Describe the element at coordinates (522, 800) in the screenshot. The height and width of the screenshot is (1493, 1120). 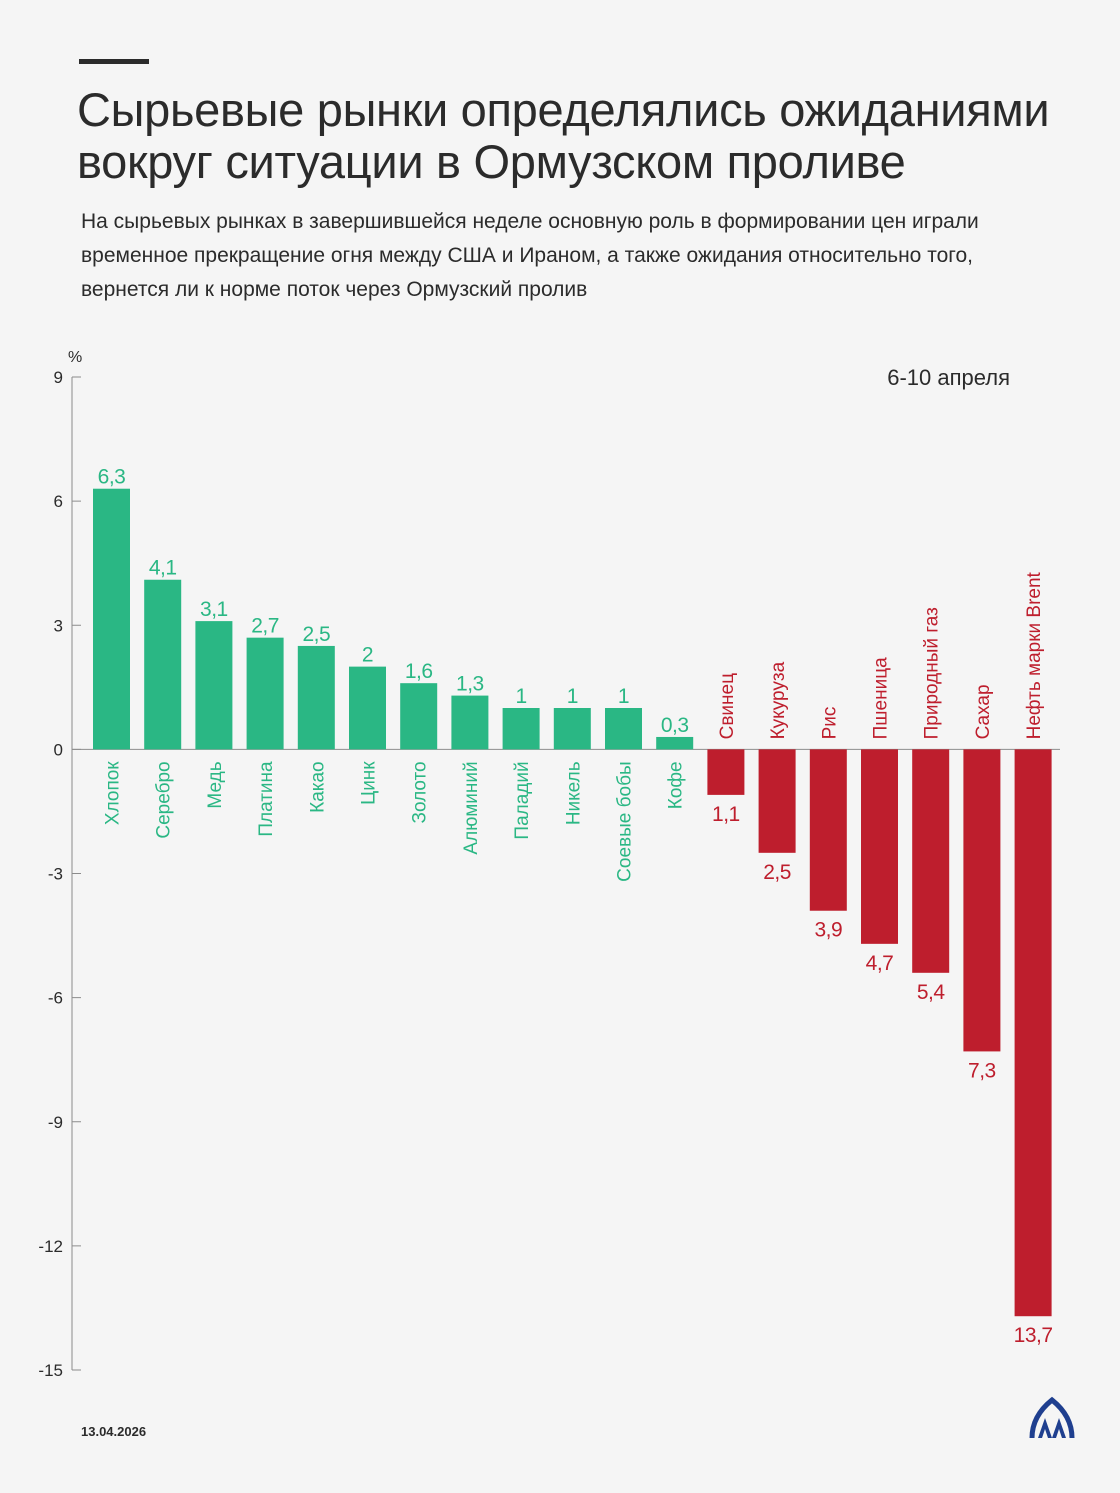
I see `category-label: Паладий` at that location.